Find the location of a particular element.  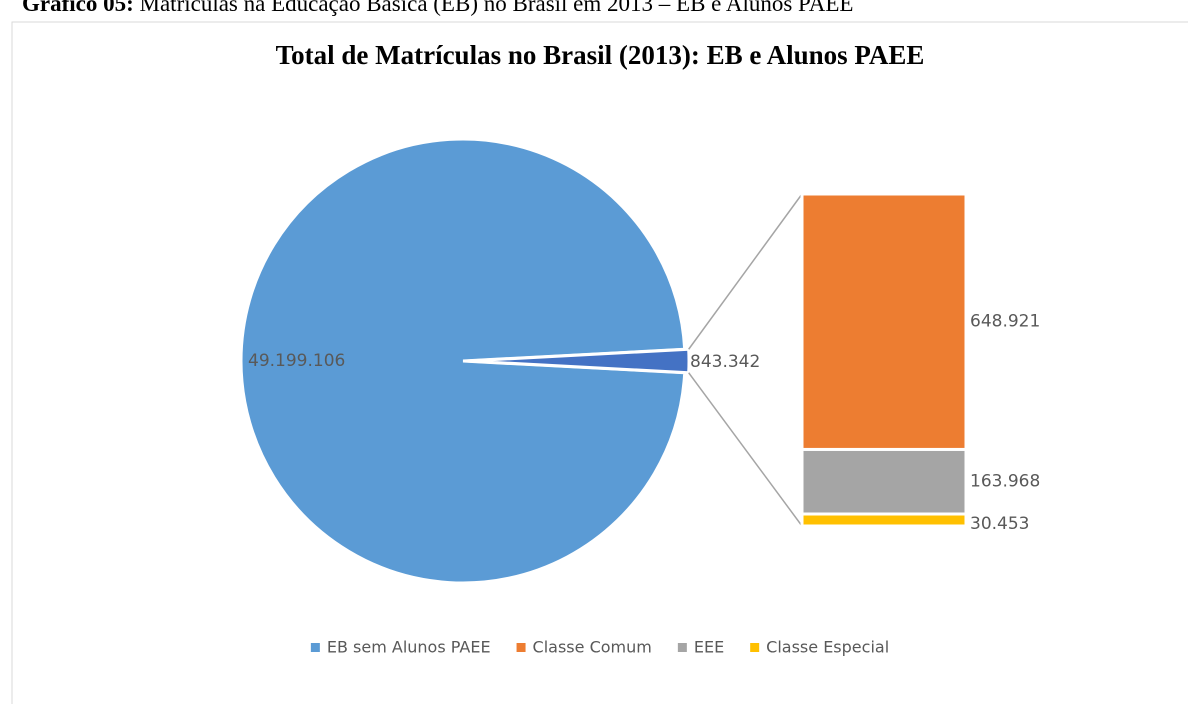

data-label: 49.199.106 is located at coordinates (296, 361).